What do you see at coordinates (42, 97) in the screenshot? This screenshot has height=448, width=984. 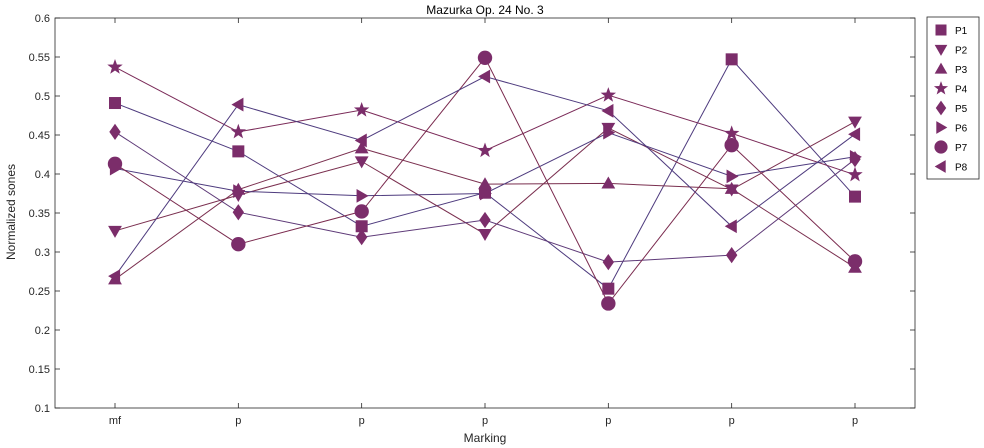 I see `y-tick-label: 0.5` at bounding box center [42, 97].